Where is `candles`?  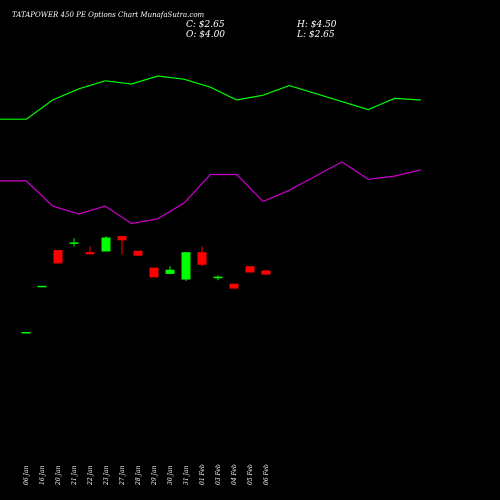
candles is located at coordinates (146, 285).